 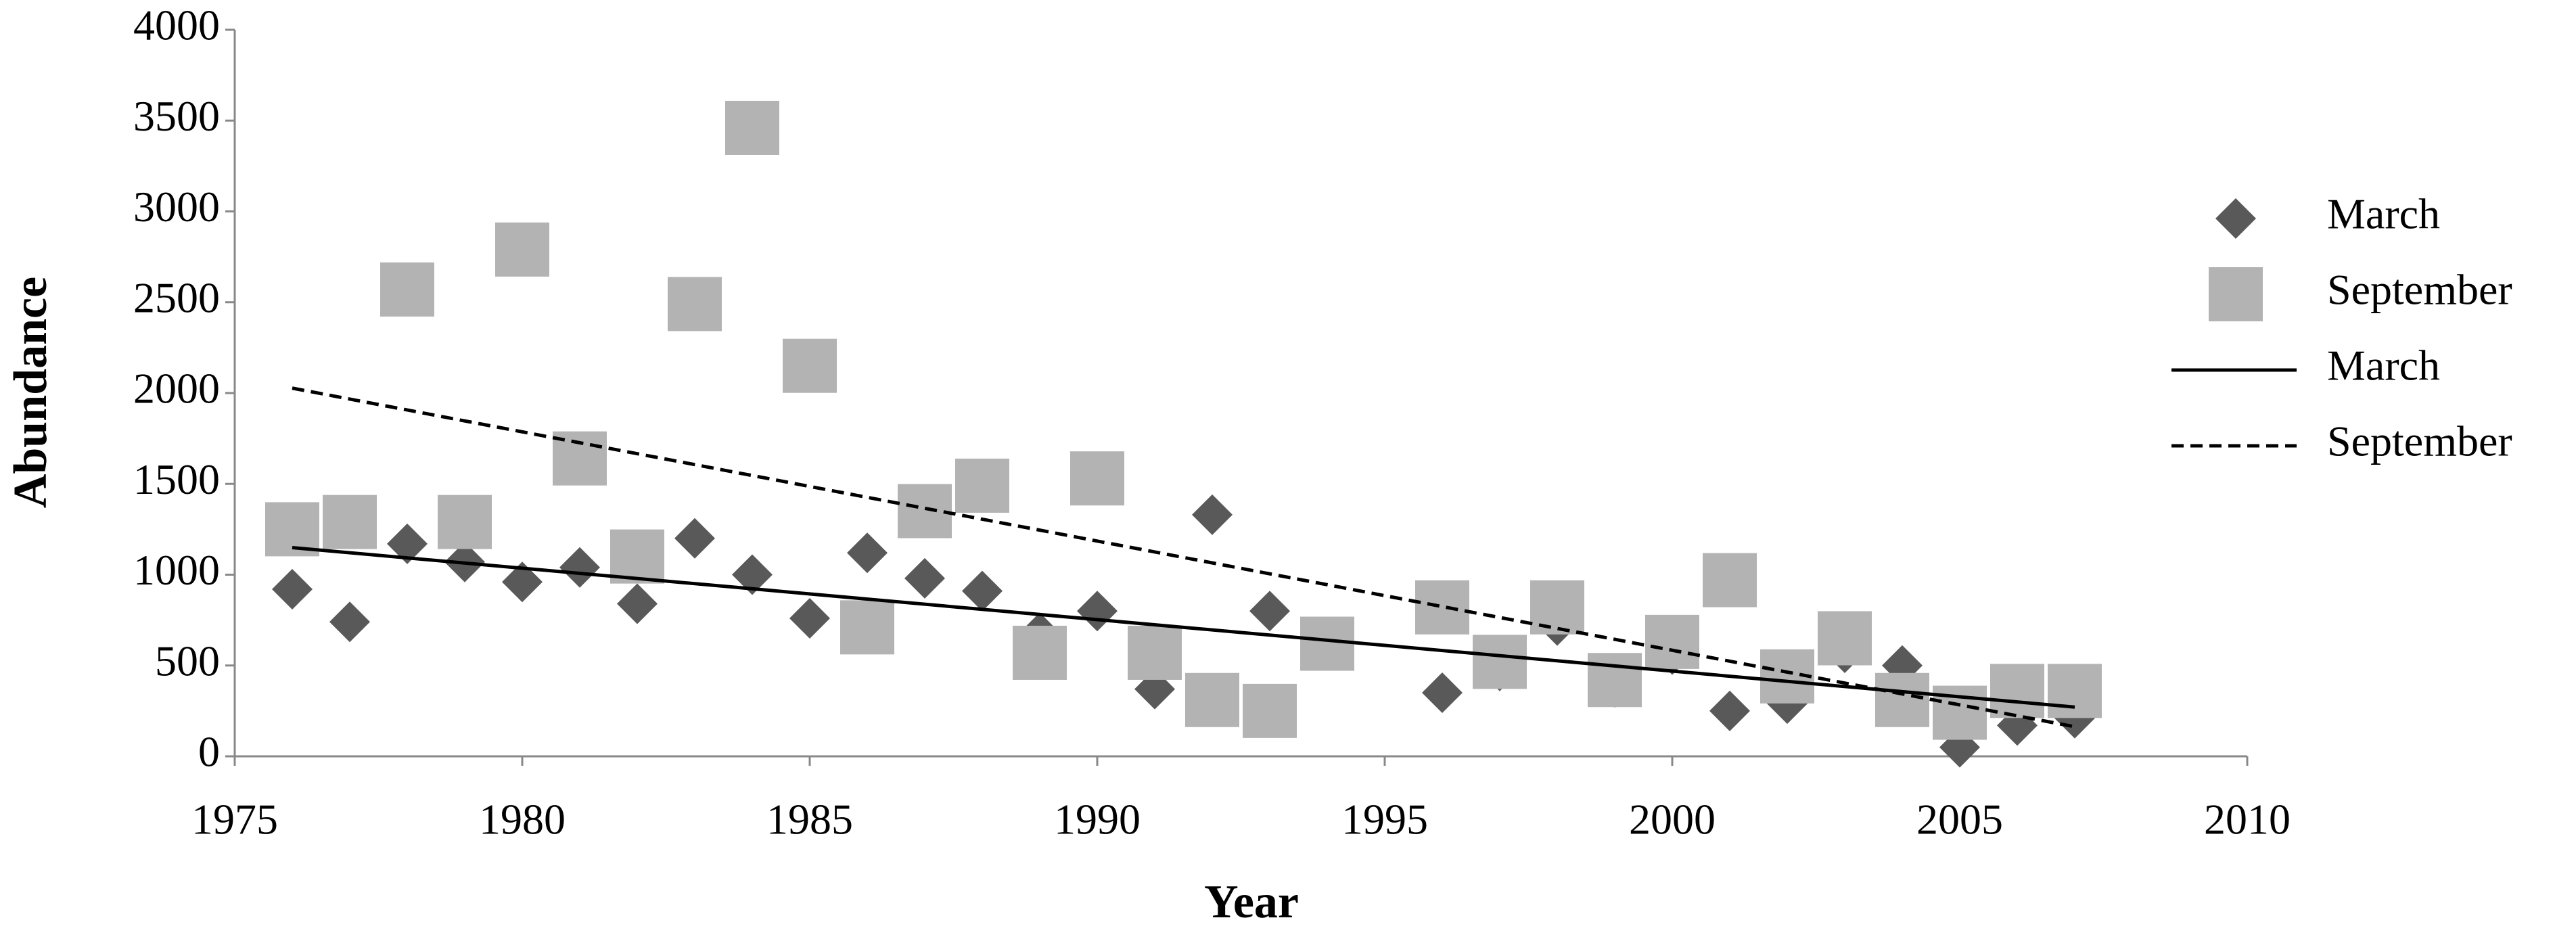 I want to click on x-axis-title: Year, so click(x=1251, y=902).